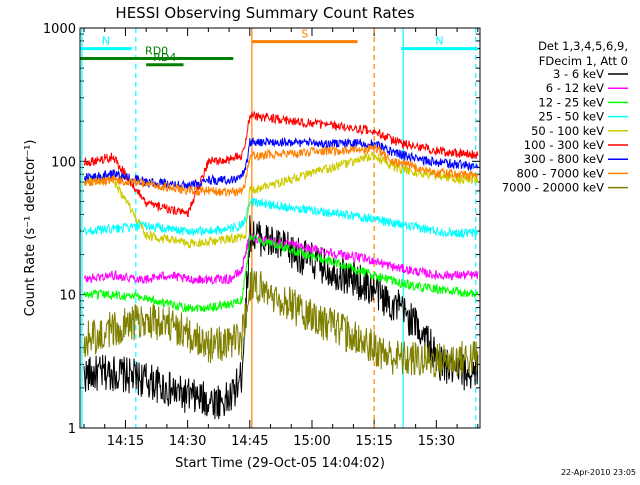 This screenshot has width=640, height=485. Describe the element at coordinates (583, 61) in the screenshot. I see `legend-header-line: FDecim 1, Att 0` at that location.